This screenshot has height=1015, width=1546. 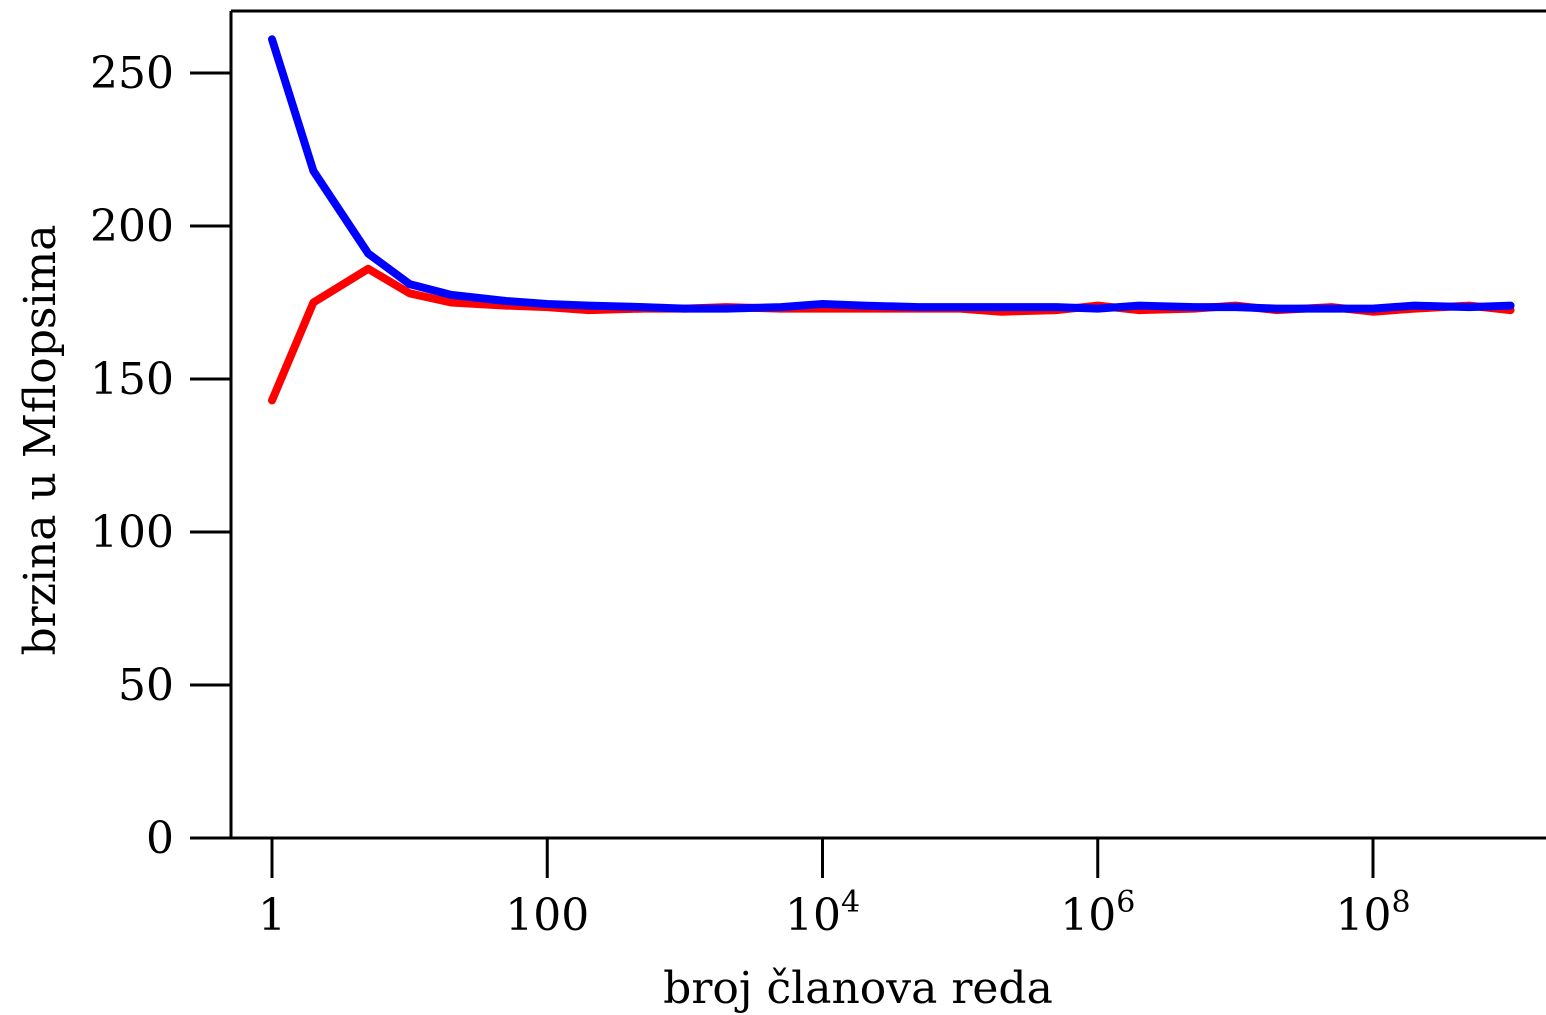 What do you see at coordinates (822, 913) in the screenshot?
I see `x-tick-label: 10⁴` at bounding box center [822, 913].